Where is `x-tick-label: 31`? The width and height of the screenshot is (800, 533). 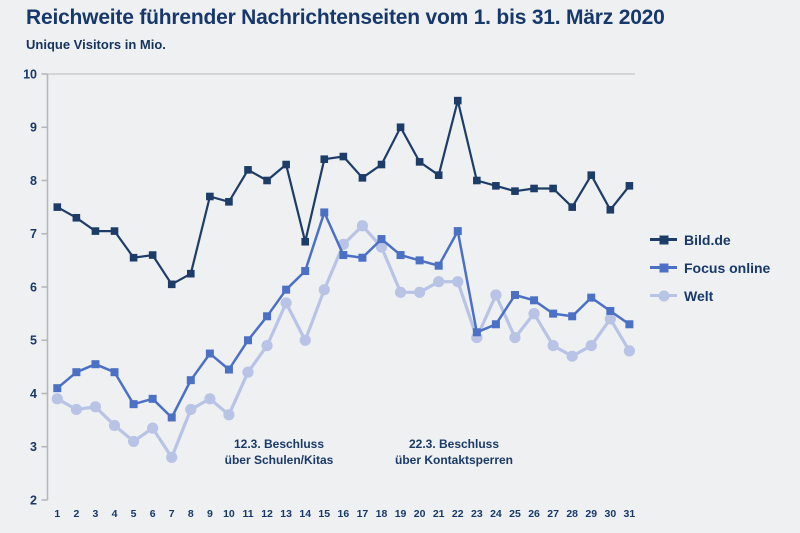
x-tick-label: 31 is located at coordinates (630, 514).